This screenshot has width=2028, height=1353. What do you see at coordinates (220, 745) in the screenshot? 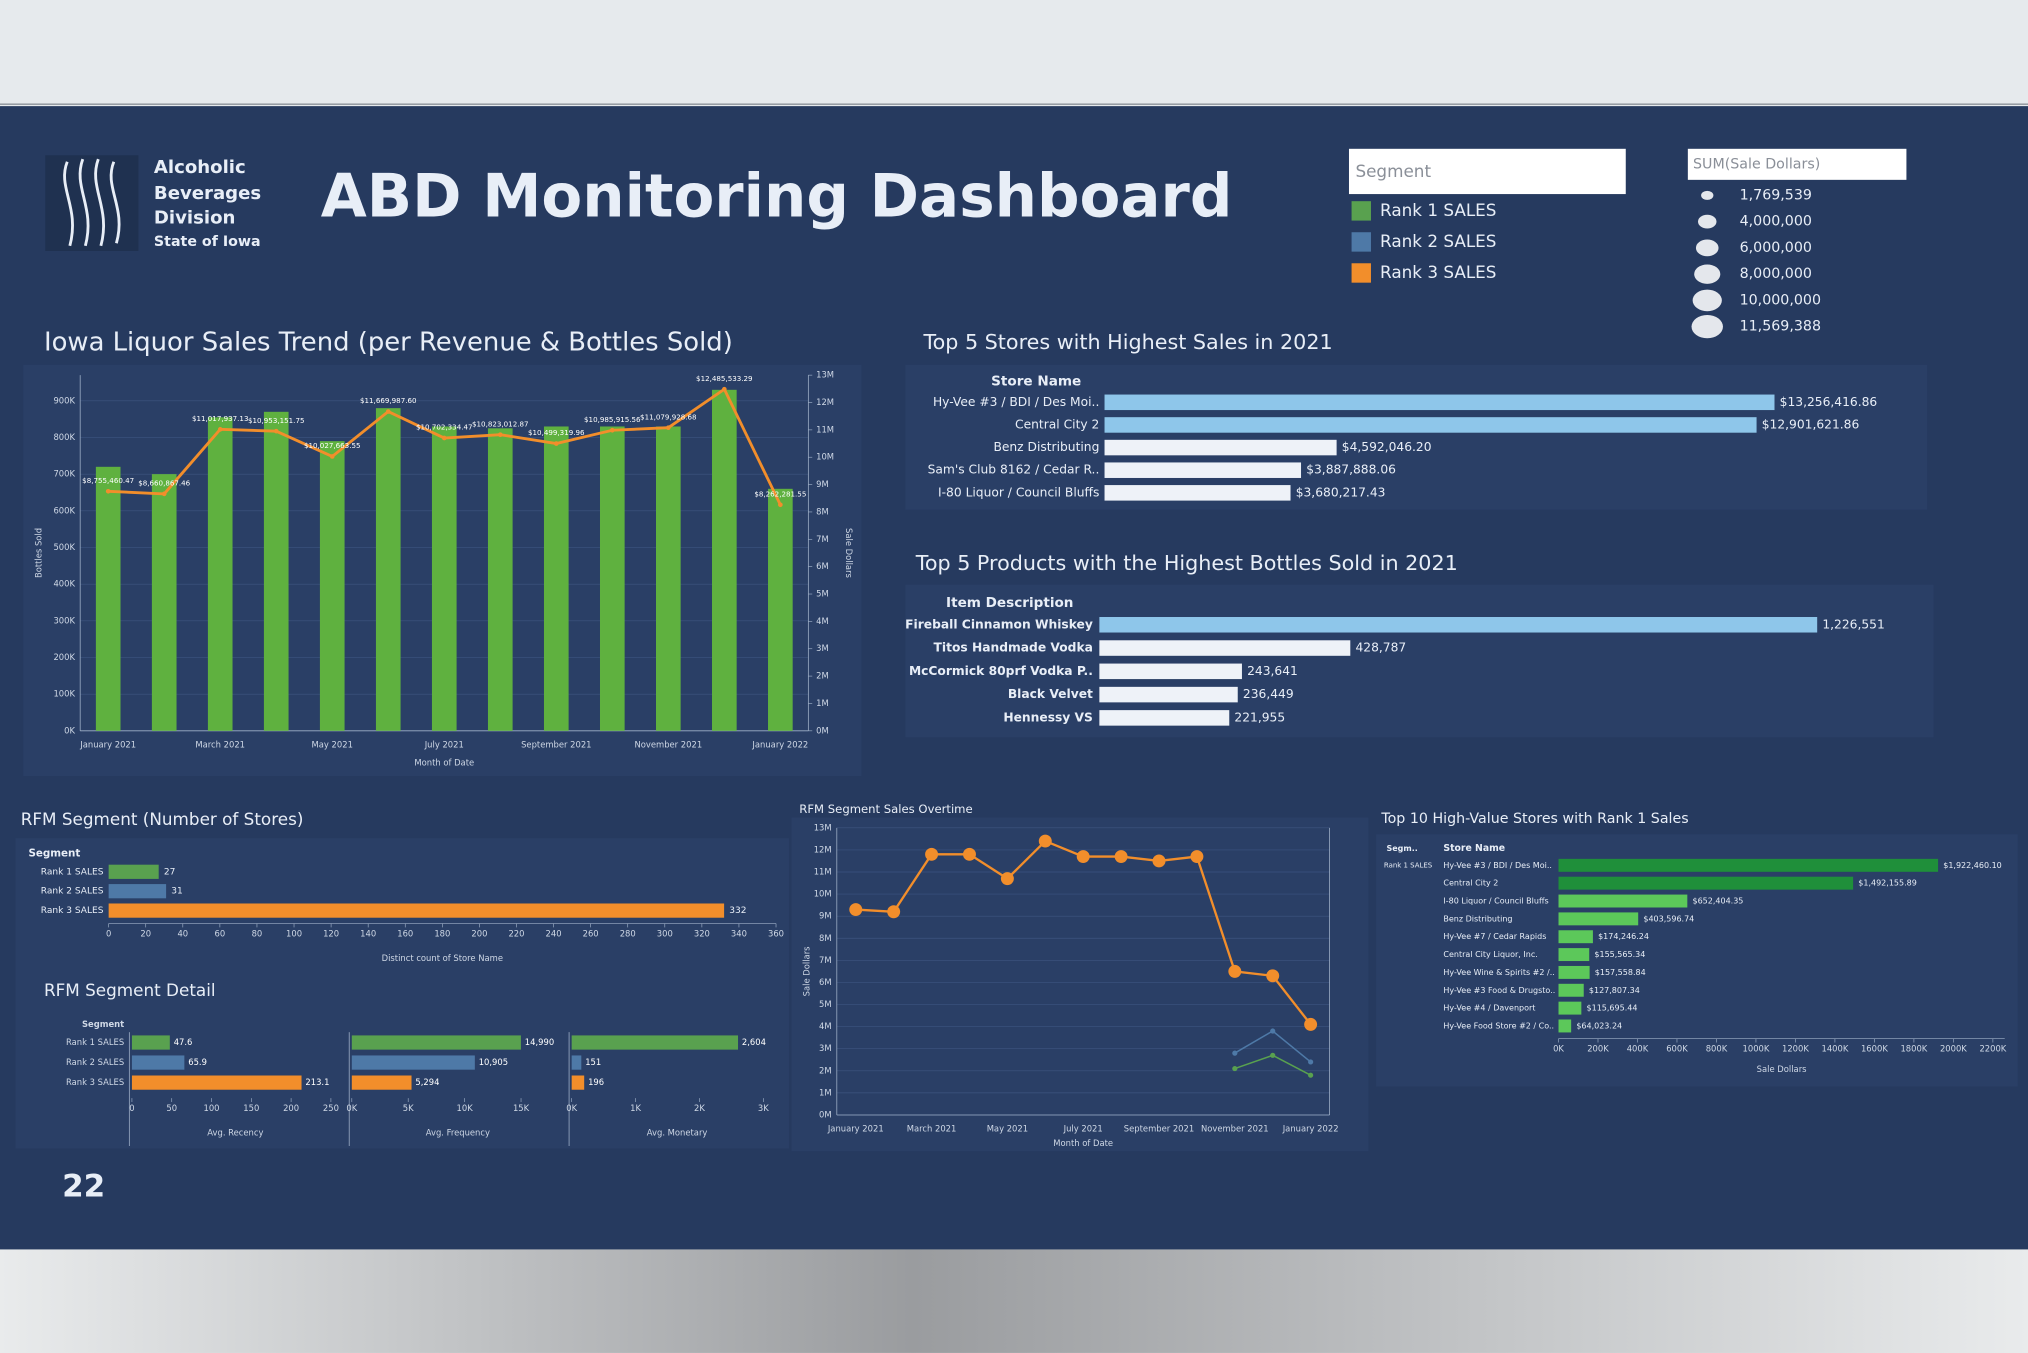
I see `x-tick-label: March 2021` at bounding box center [220, 745].